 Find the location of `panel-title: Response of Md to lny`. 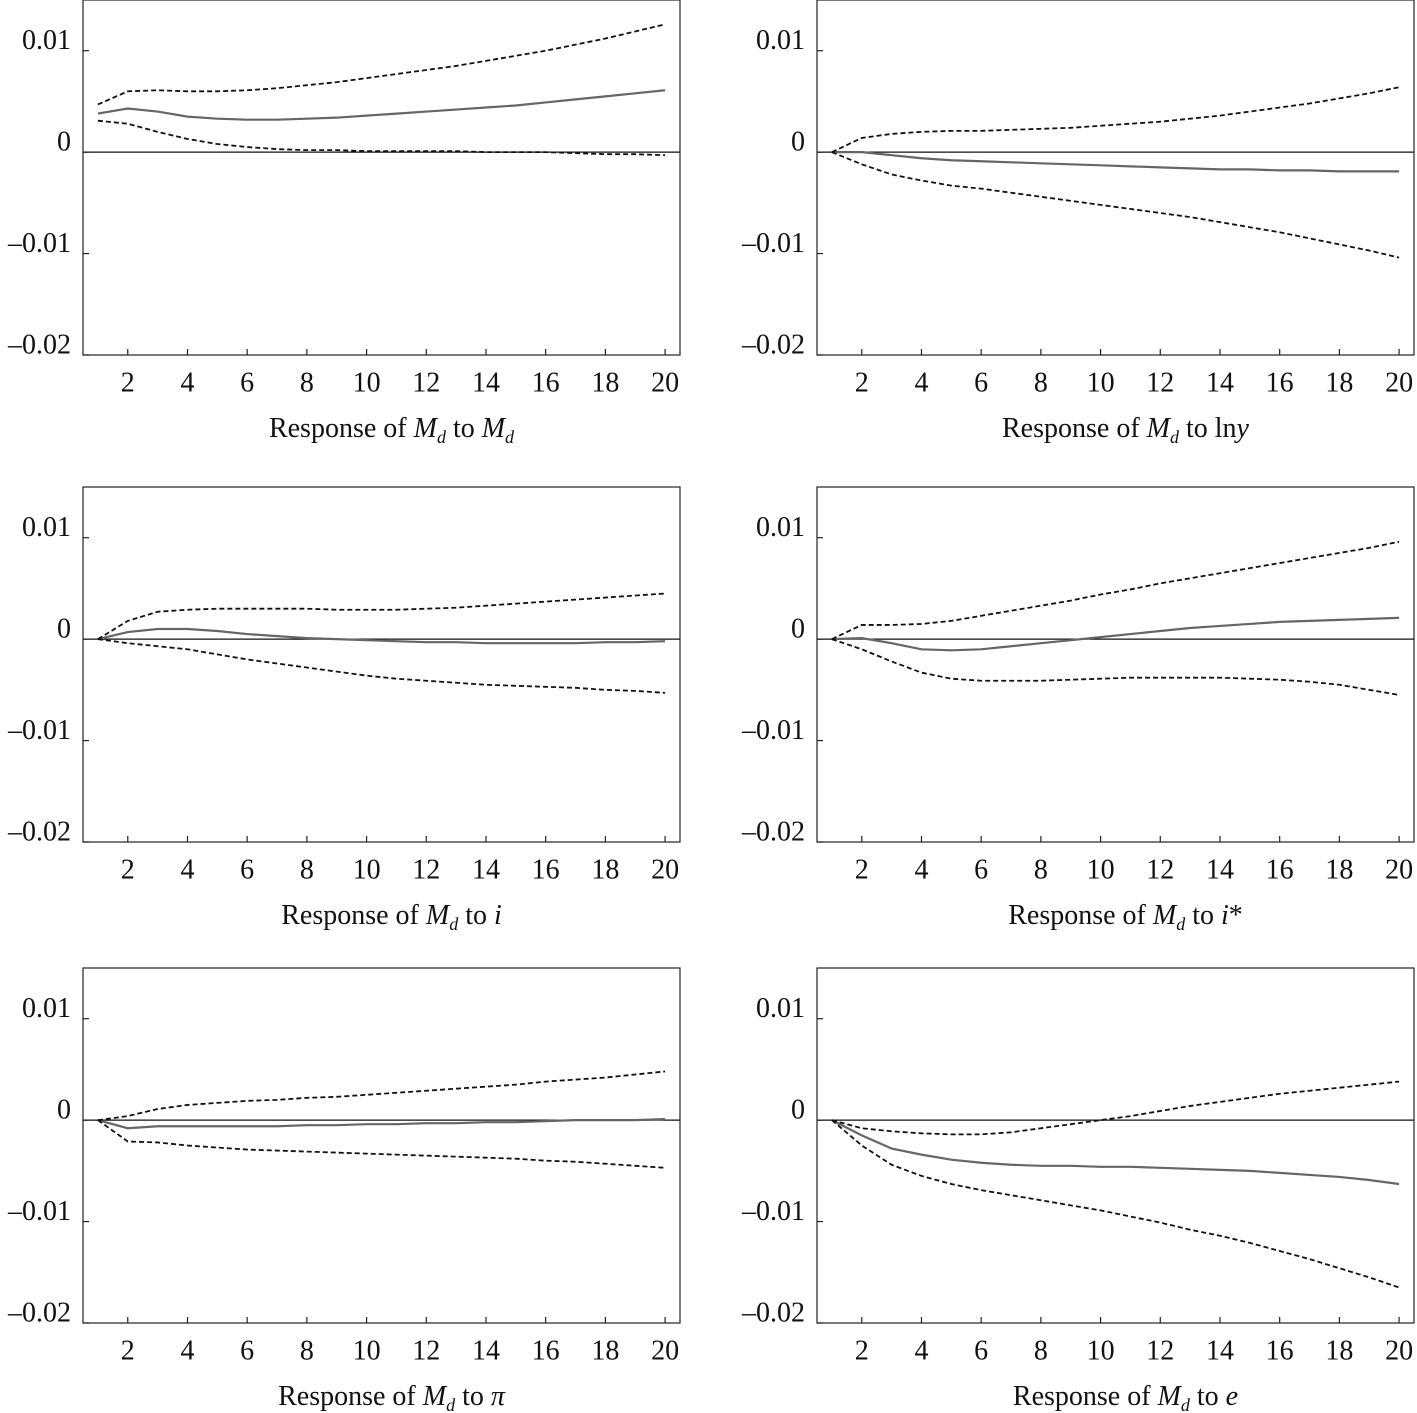

panel-title: Response of Md to lny is located at coordinates (1126, 430).